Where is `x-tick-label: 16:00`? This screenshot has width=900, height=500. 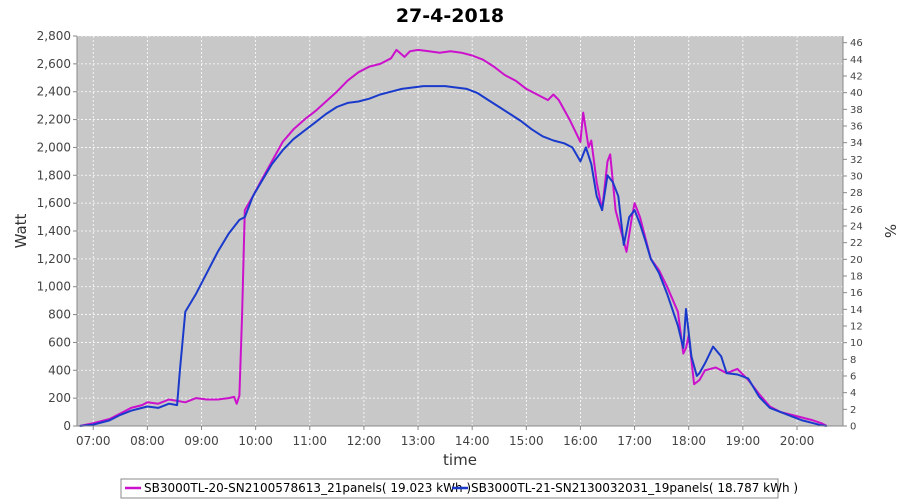 x-tick-label: 16:00 is located at coordinates (580, 441).